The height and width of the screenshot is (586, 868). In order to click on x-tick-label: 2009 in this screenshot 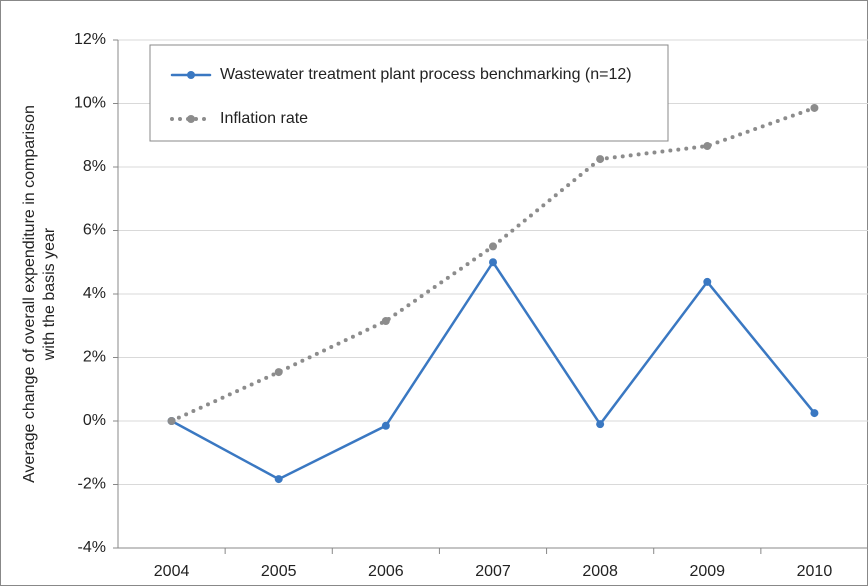, I will do `click(707, 571)`.